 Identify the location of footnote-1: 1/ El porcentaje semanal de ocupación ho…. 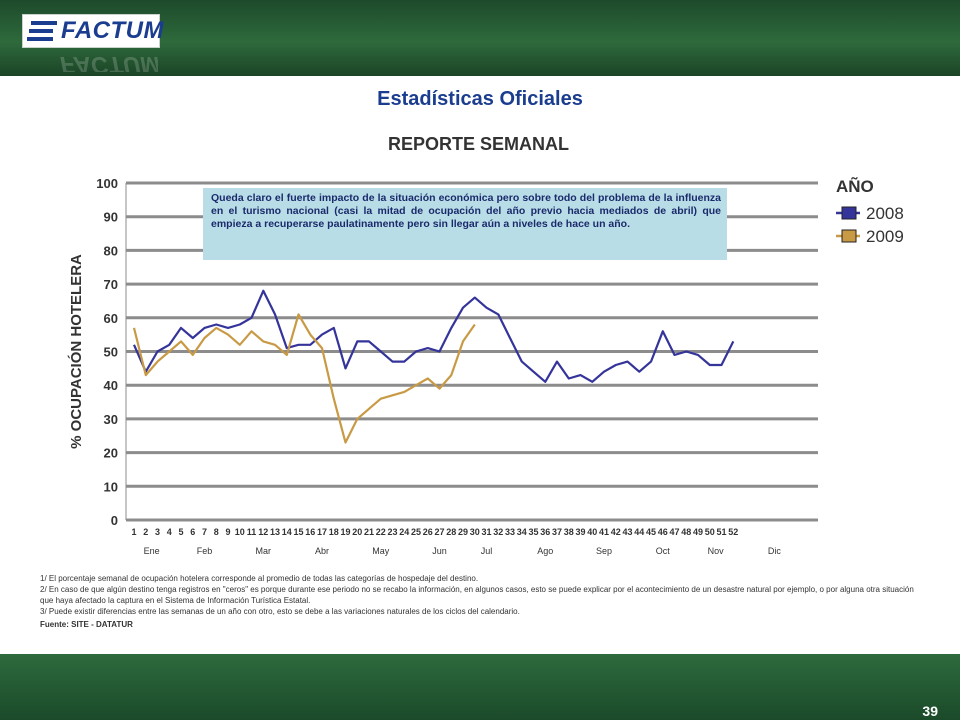
(259, 578).